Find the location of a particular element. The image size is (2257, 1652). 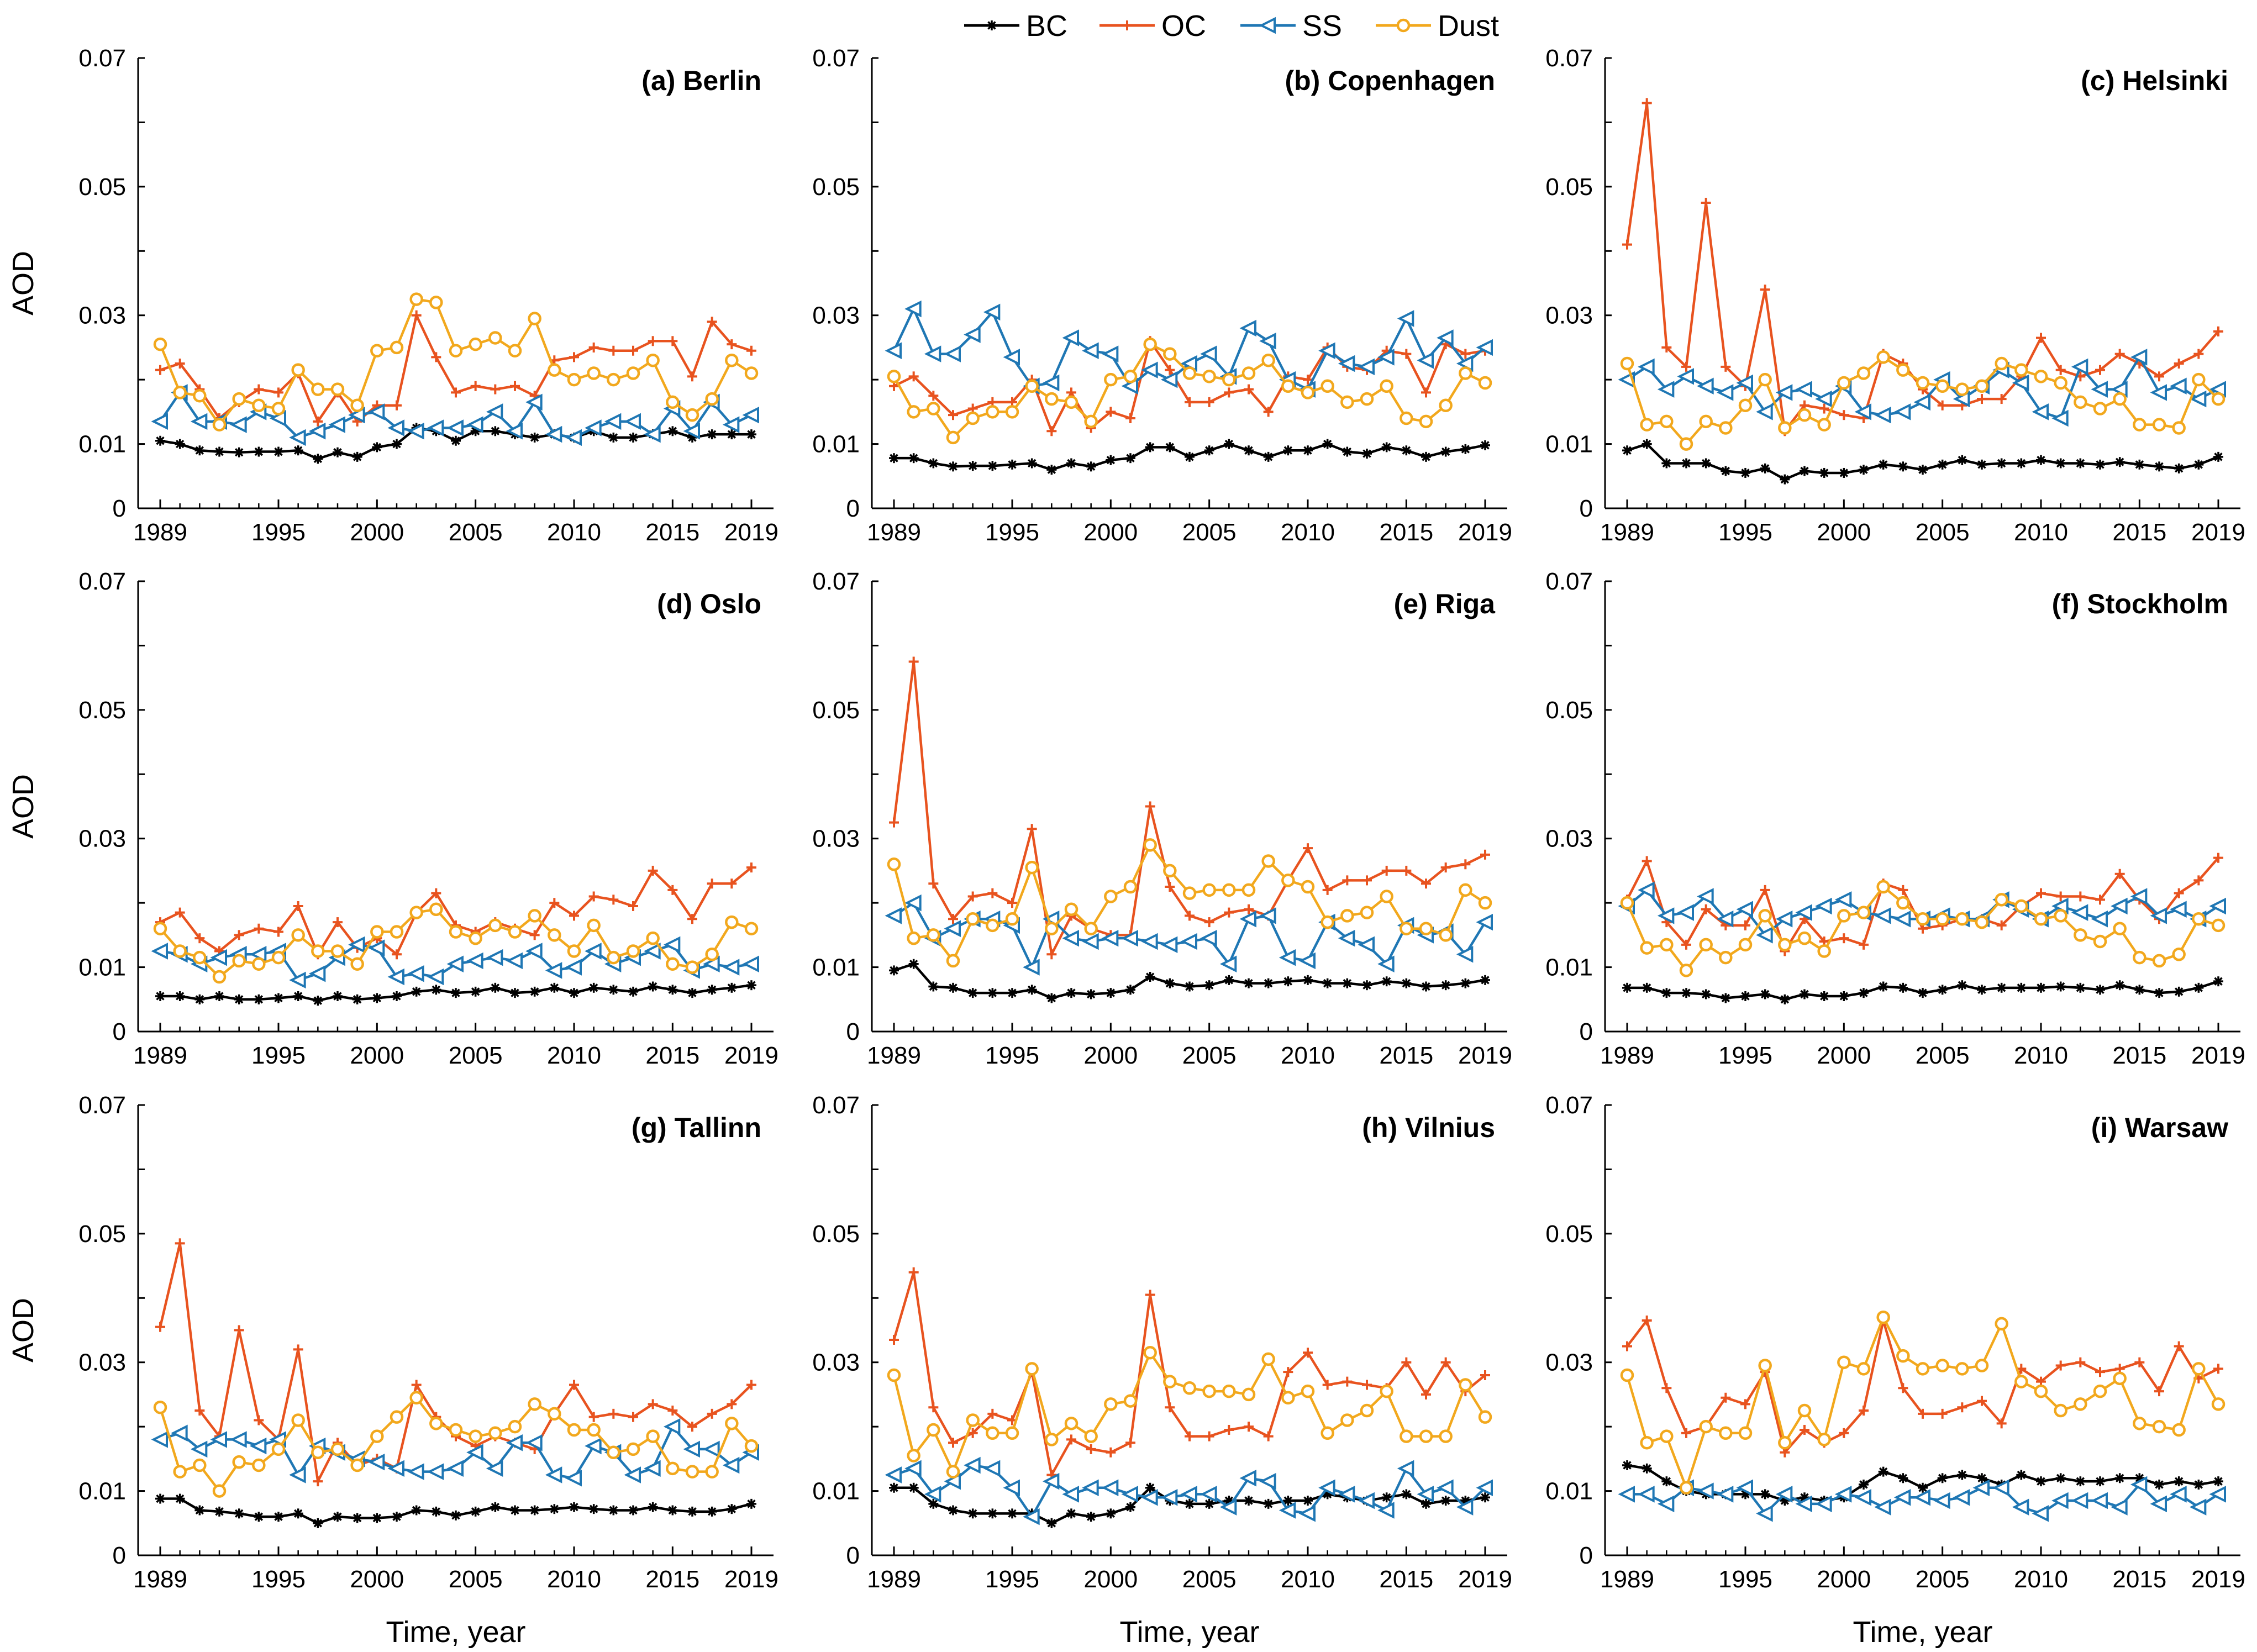

legend: BC OC SS Dust is located at coordinates (1231, 26).